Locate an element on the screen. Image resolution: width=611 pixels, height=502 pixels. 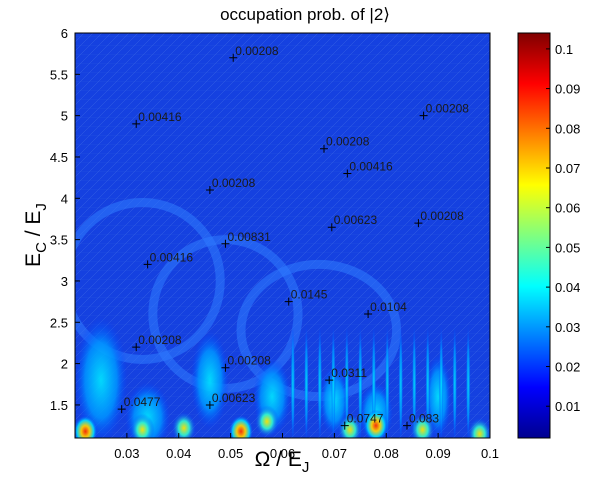
x-tick-label: 0.03 is located at coordinates (126, 453).